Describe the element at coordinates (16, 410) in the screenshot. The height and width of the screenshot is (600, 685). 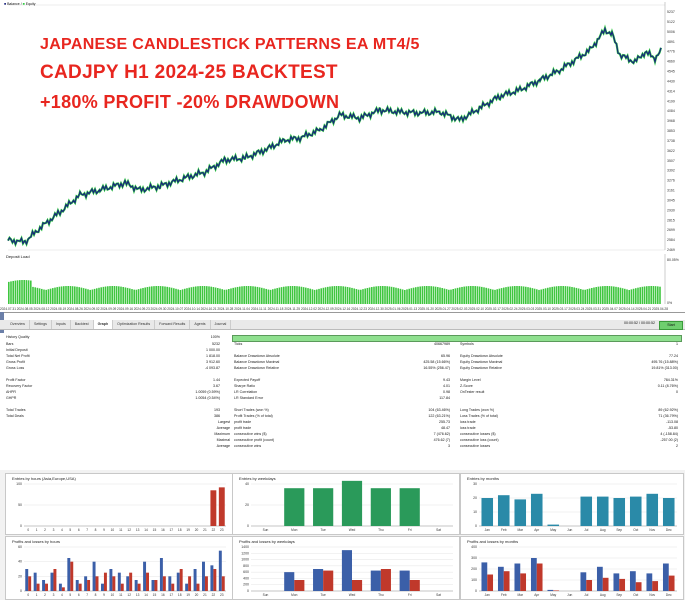
I see `report-label: Total Trades` at that location.